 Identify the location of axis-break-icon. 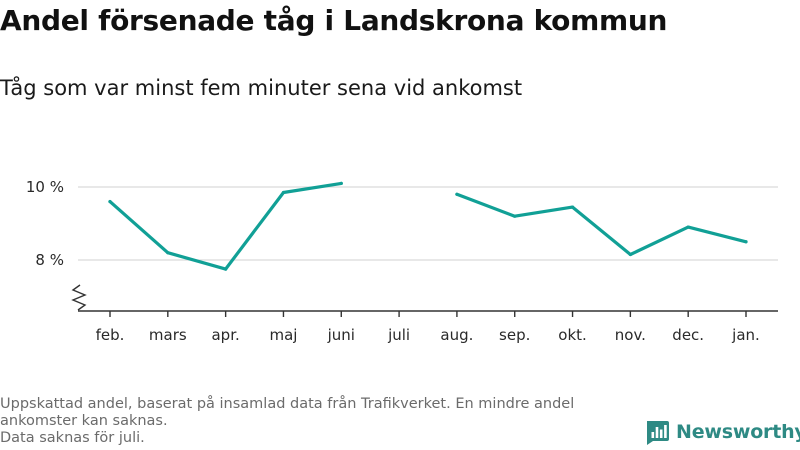
(79, 297).